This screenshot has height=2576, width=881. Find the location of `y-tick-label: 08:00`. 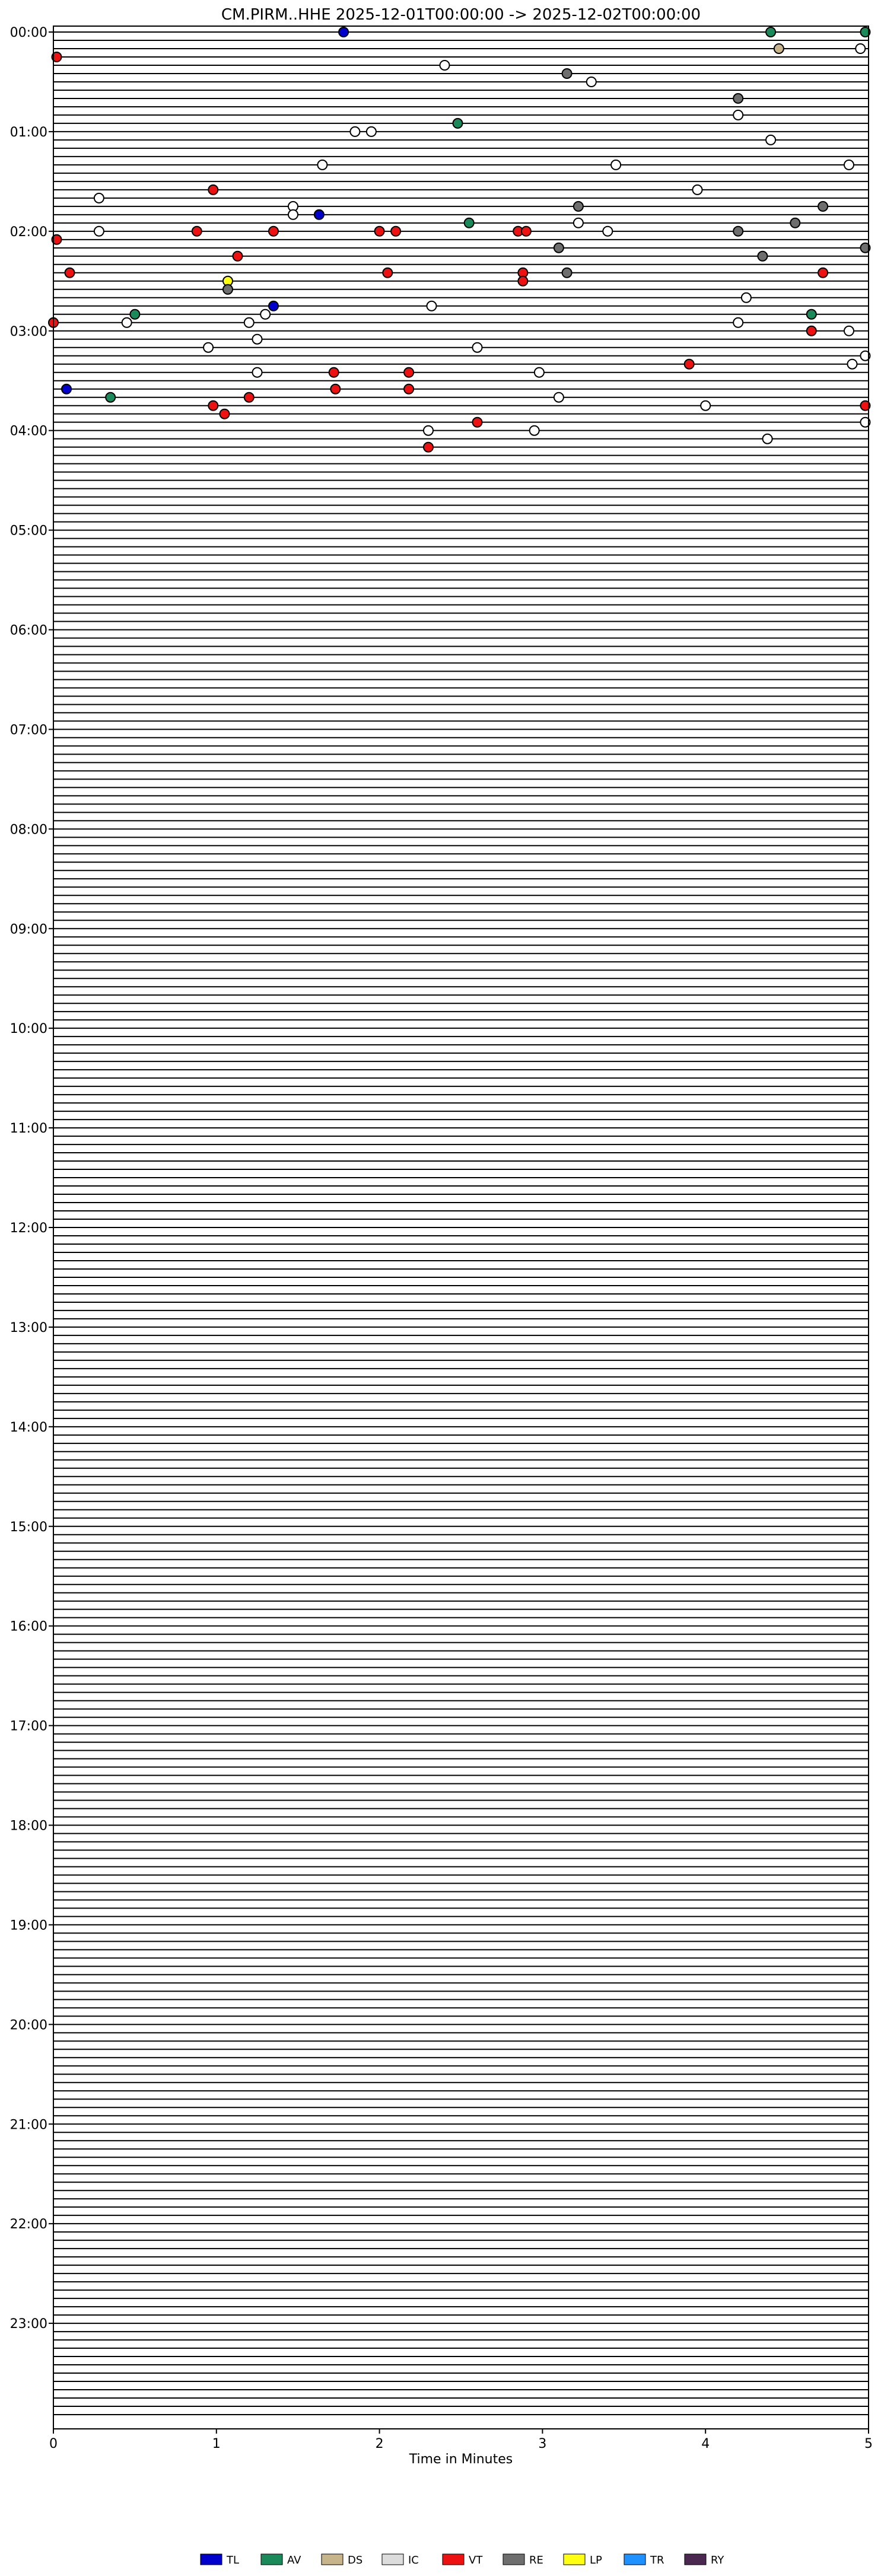

y-tick-label: 08:00 is located at coordinates (28, 829).